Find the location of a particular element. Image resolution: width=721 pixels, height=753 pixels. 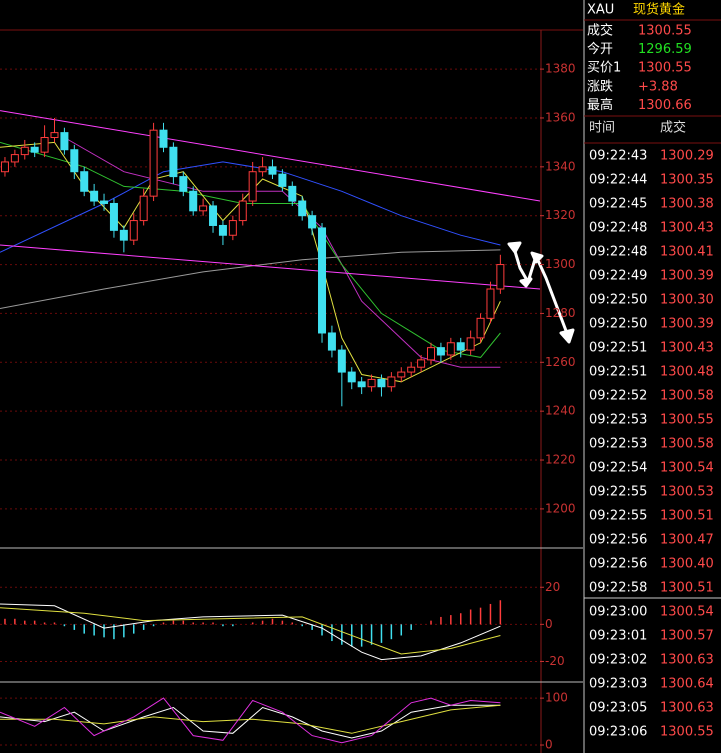

quote-value: 1296.59 is located at coordinates (665, 49).